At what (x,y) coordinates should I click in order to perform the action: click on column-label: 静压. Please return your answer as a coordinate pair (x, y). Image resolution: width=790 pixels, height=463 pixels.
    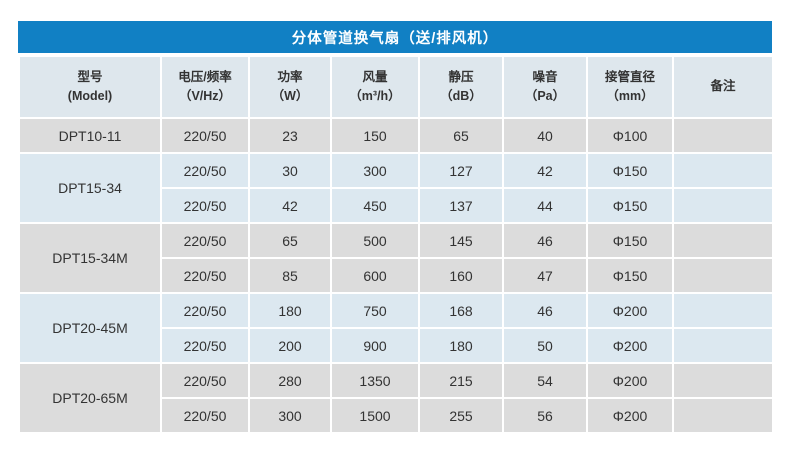
    Looking at the image, I should click on (461, 76).